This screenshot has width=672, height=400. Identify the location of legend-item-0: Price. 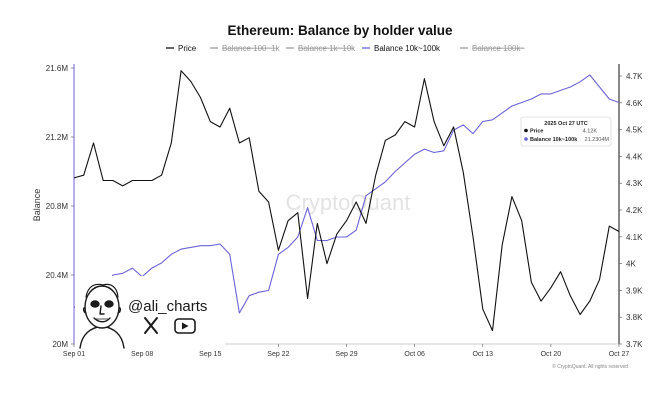
(181, 48).